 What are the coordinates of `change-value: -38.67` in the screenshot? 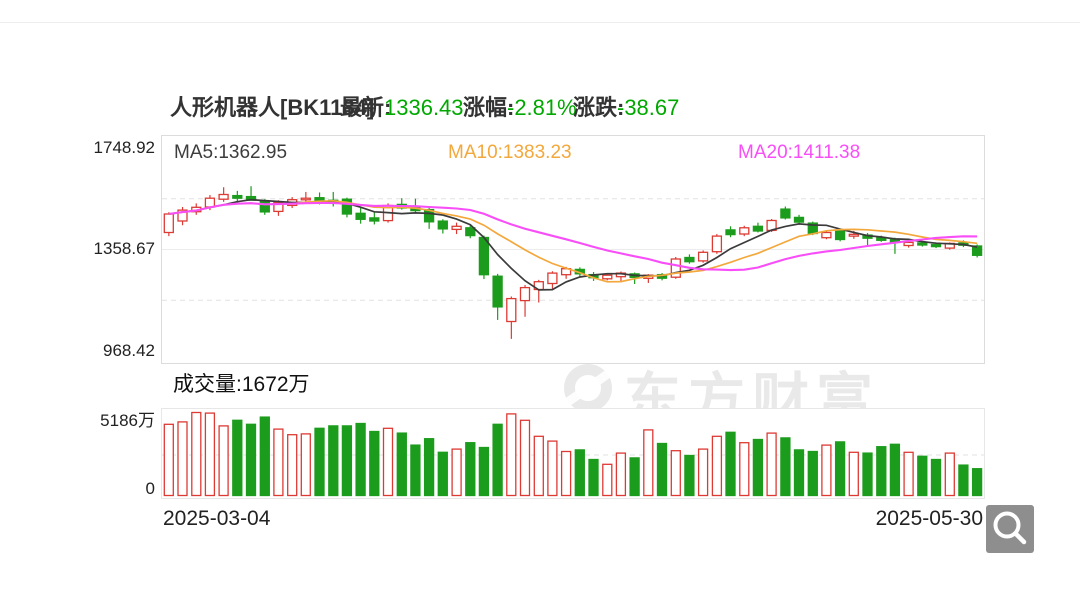 It's located at (648, 107).